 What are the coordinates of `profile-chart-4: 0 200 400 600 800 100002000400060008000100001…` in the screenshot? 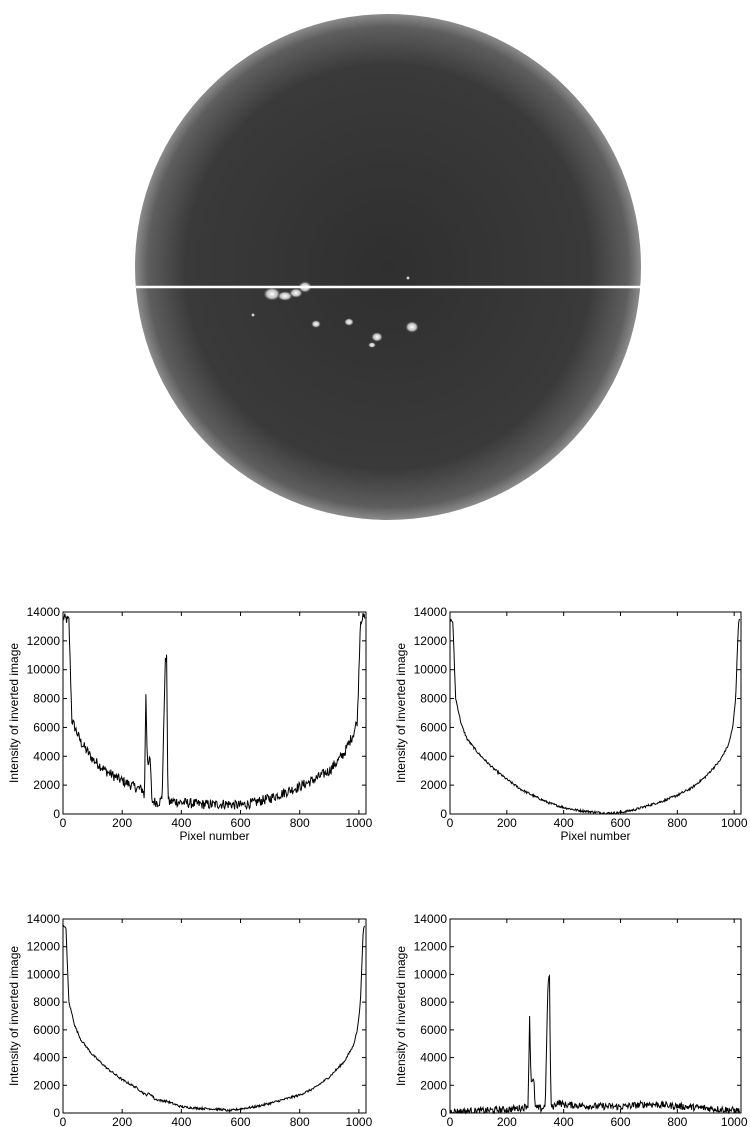 It's located at (571, 1019).